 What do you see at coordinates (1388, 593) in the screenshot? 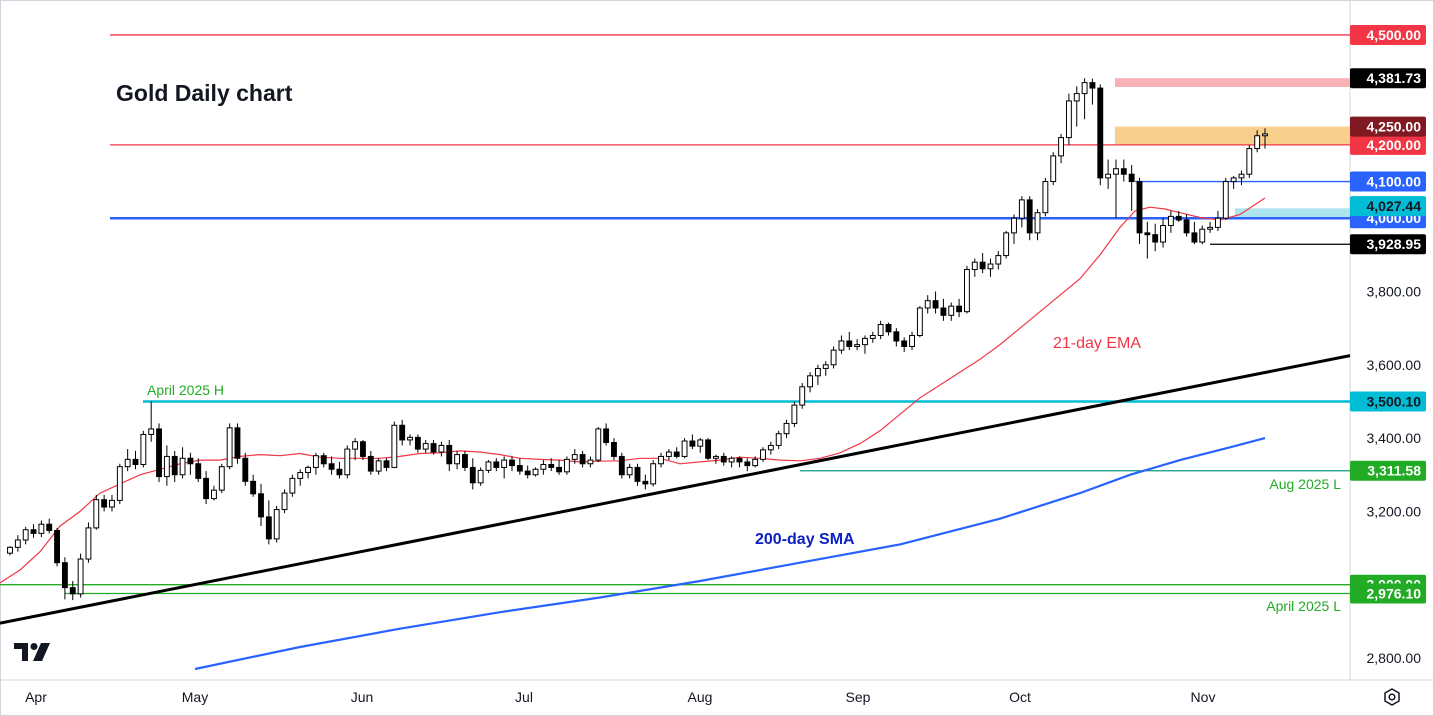
I see `price-badge: 2,976.10` at bounding box center [1388, 593].